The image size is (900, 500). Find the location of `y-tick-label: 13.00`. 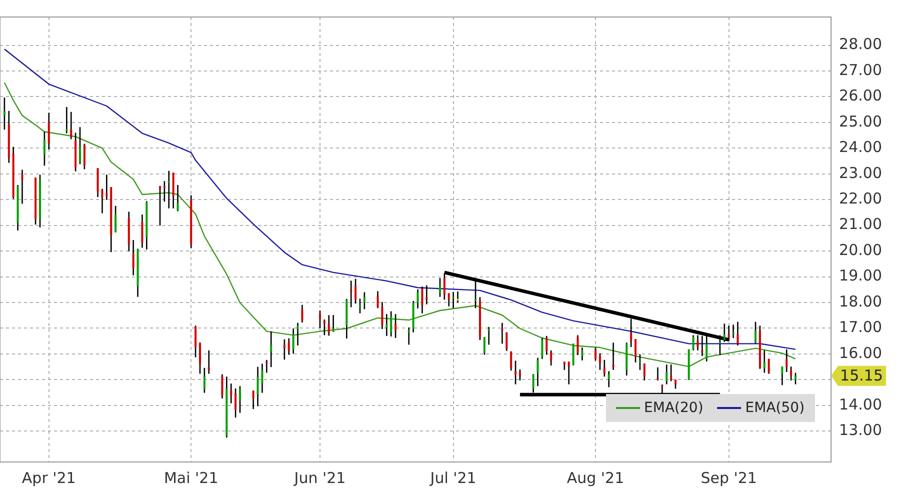

y-tick-label: 13.00 is located at coordinates (860, 430).